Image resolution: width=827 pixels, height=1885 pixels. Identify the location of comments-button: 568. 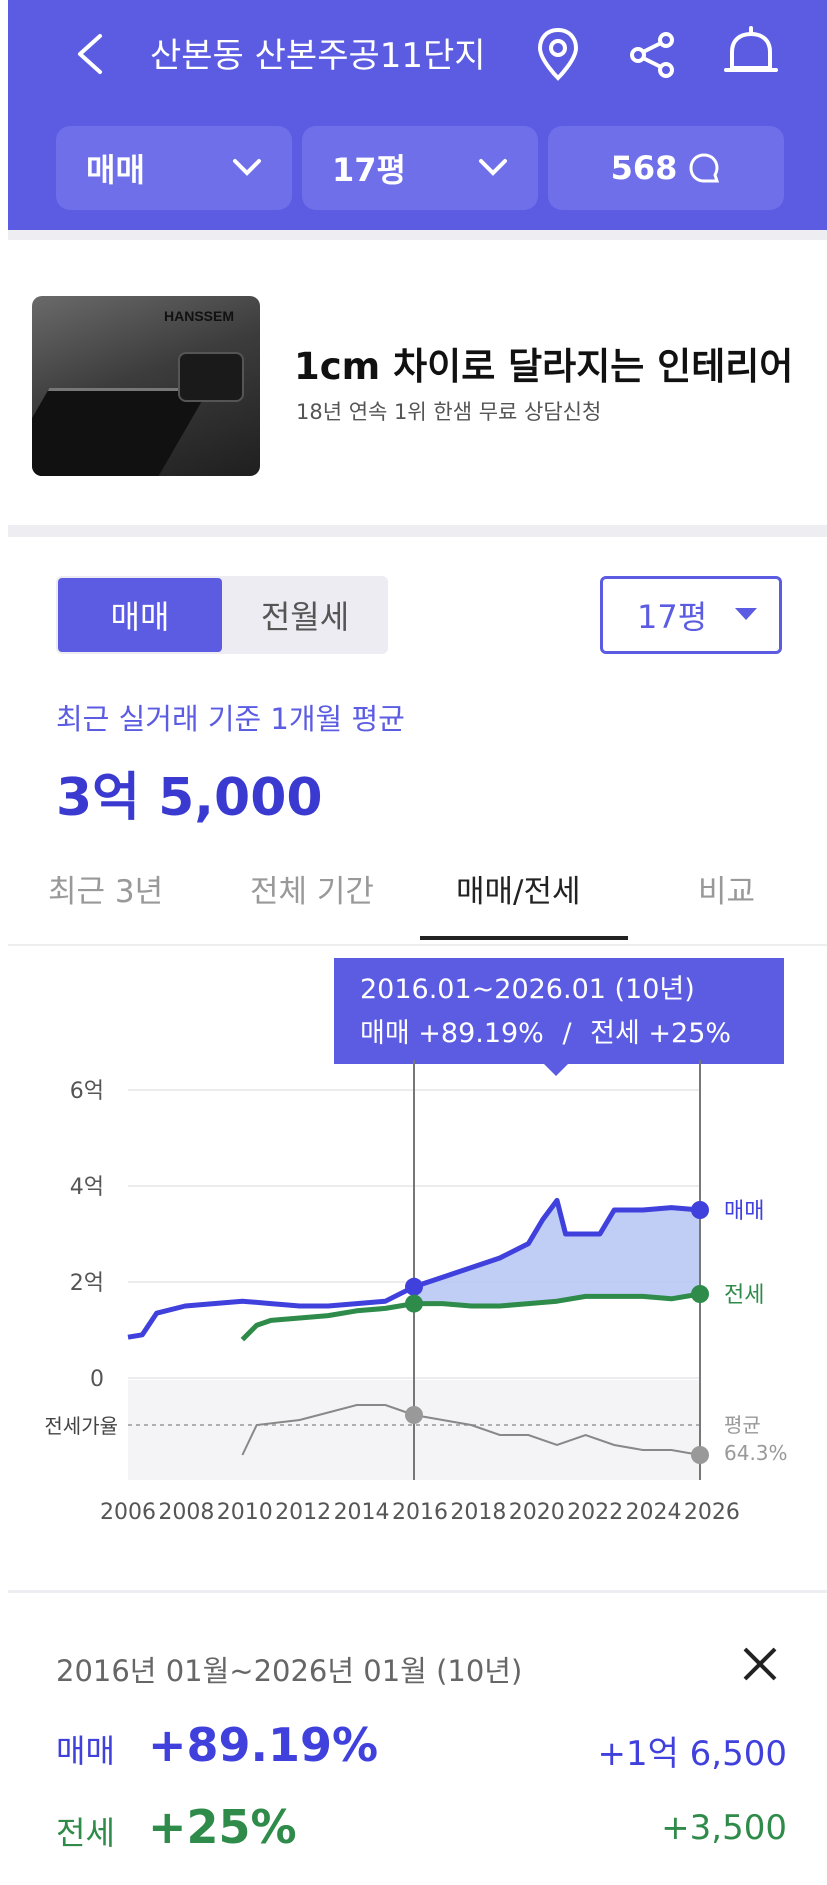
(666, 168).